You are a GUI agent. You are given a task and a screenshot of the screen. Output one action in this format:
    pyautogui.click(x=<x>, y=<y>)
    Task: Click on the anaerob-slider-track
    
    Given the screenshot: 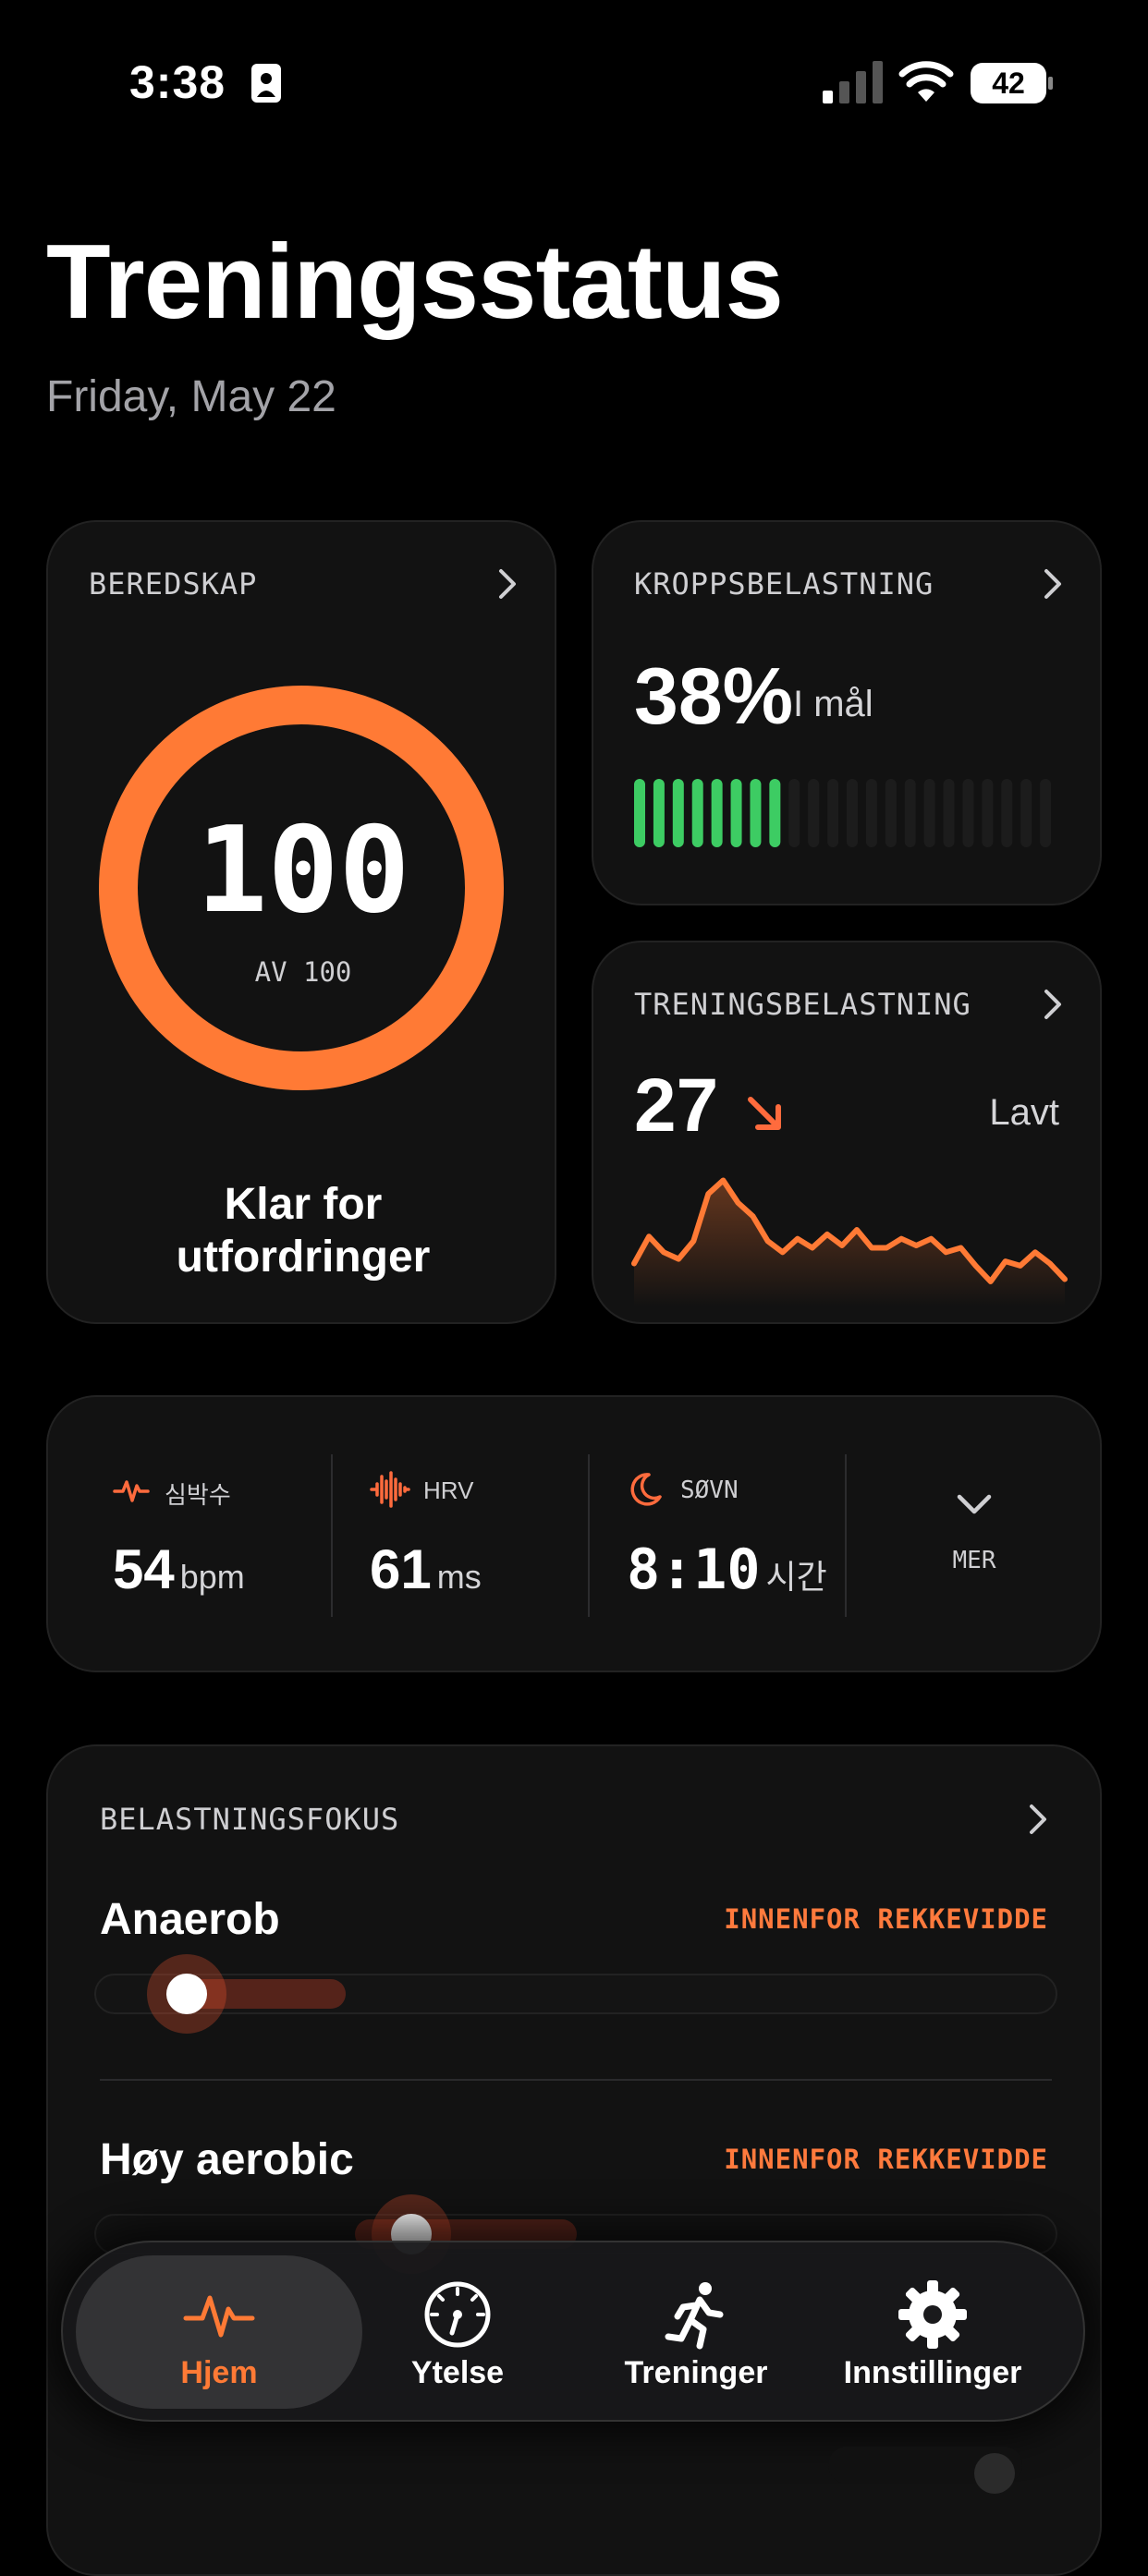 What is the action you would take?
    pyautogui.click(x=575, y=1994)
    